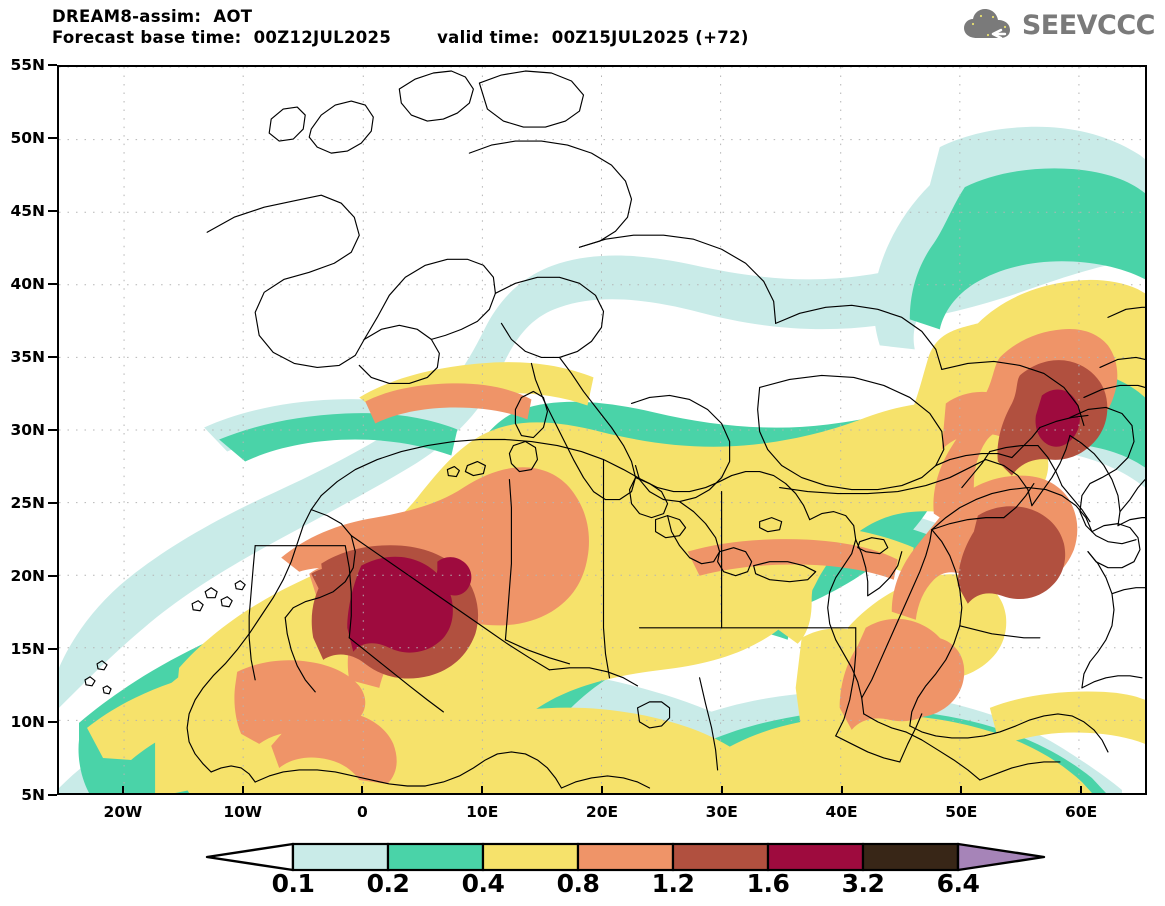 The width and height of the screenshot is (1165, 906). I want to click on y-tick-label: 45N, so click(27, 211).